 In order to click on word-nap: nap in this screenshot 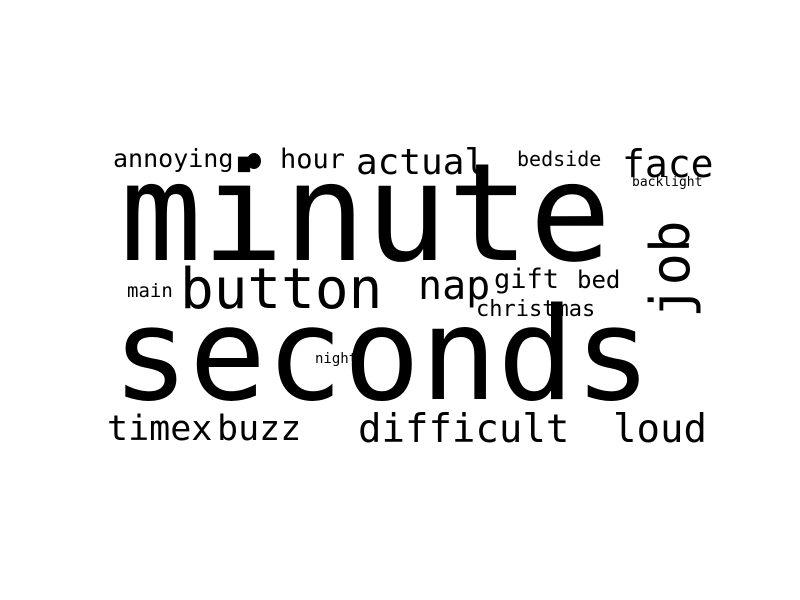, I will do `click(454, 286)`.